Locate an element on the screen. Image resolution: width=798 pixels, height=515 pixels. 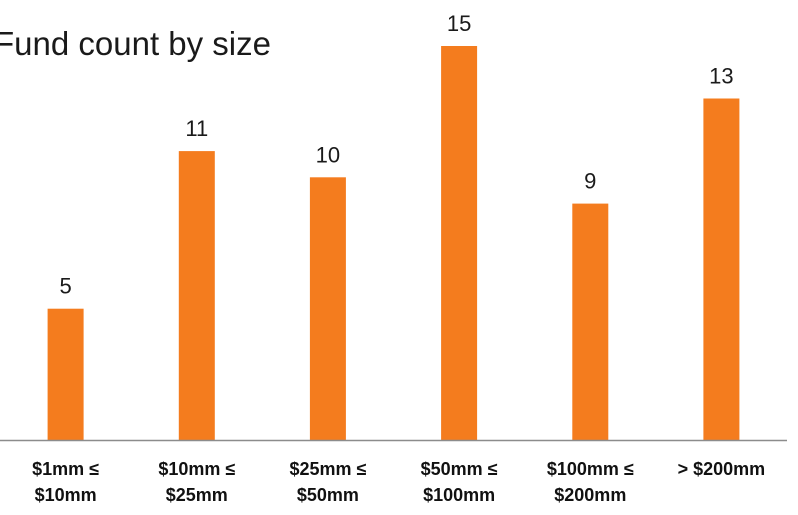
x-tick-label-1-line-0: $10mm ≤ is located at coordinates (196, 469).